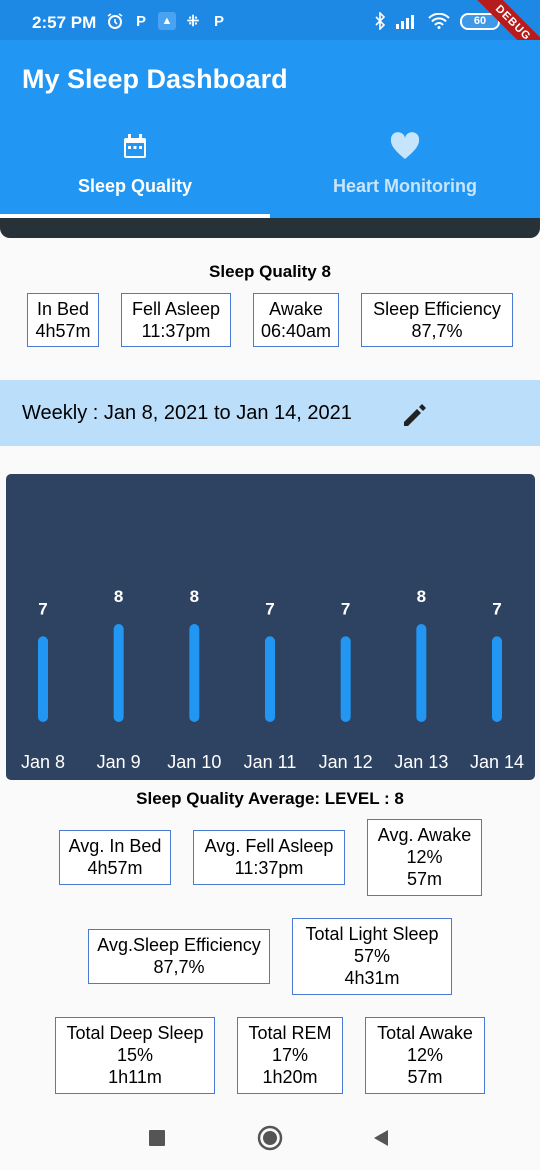 This screenshot has height=1170, width=540. What do you see at coordinates (64, 22) in the screenshot?
I see `status-time: 2:57 PM` at bounding box center [64, 22].